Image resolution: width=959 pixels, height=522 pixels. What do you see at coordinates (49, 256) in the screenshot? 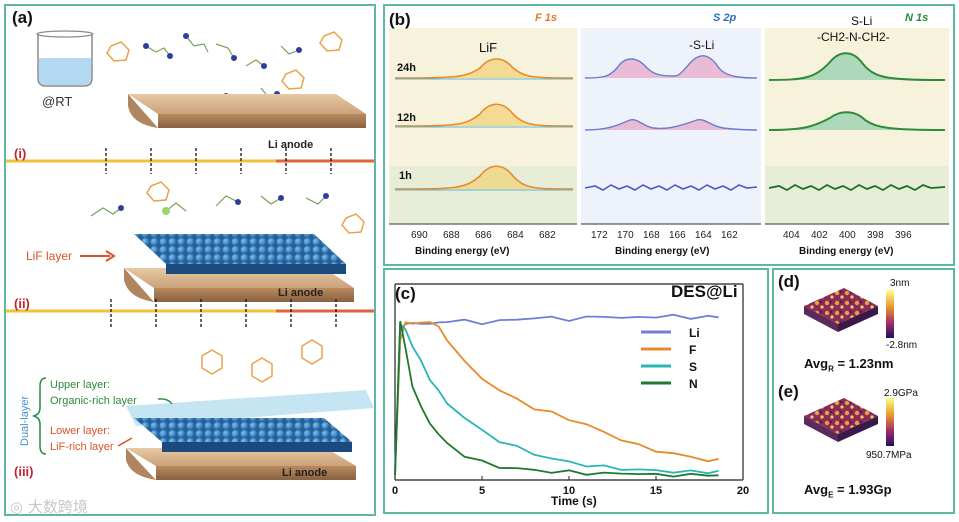
I see `lif-layer-label: LiF layer` at bounding box center [49, 256].